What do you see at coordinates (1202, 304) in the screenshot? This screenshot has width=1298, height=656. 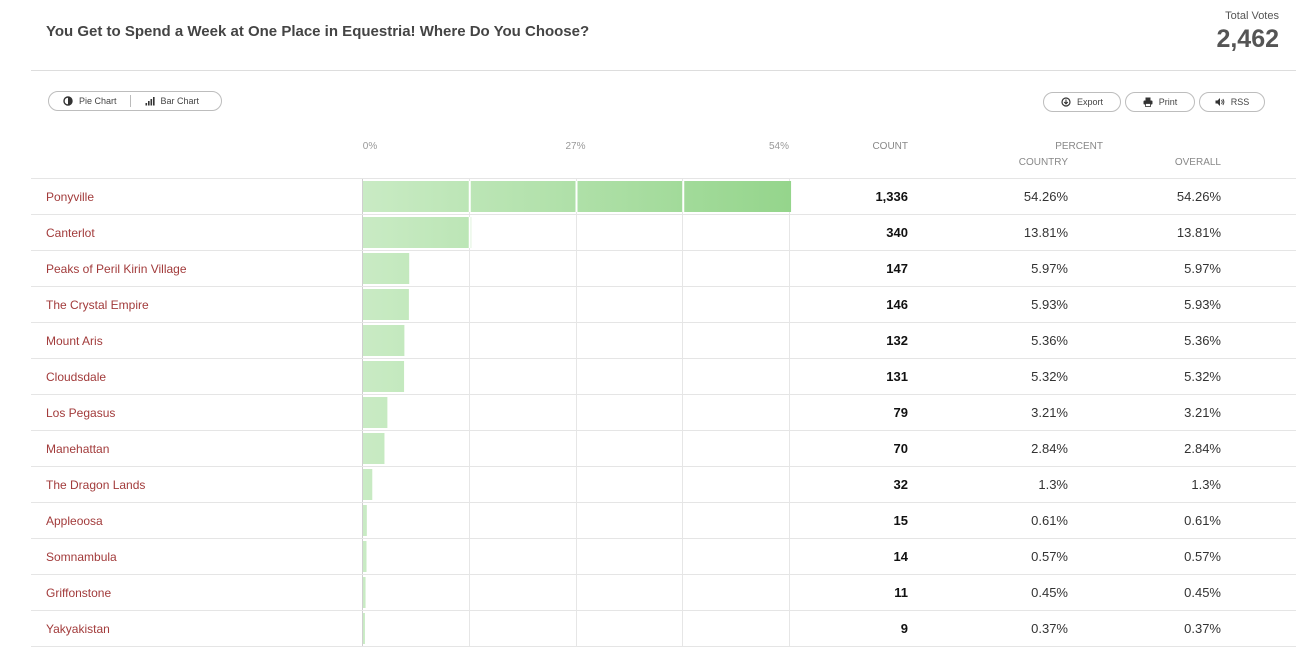 I see `row-percent-overall: 5.93%` at bounding box center [1202, 304].